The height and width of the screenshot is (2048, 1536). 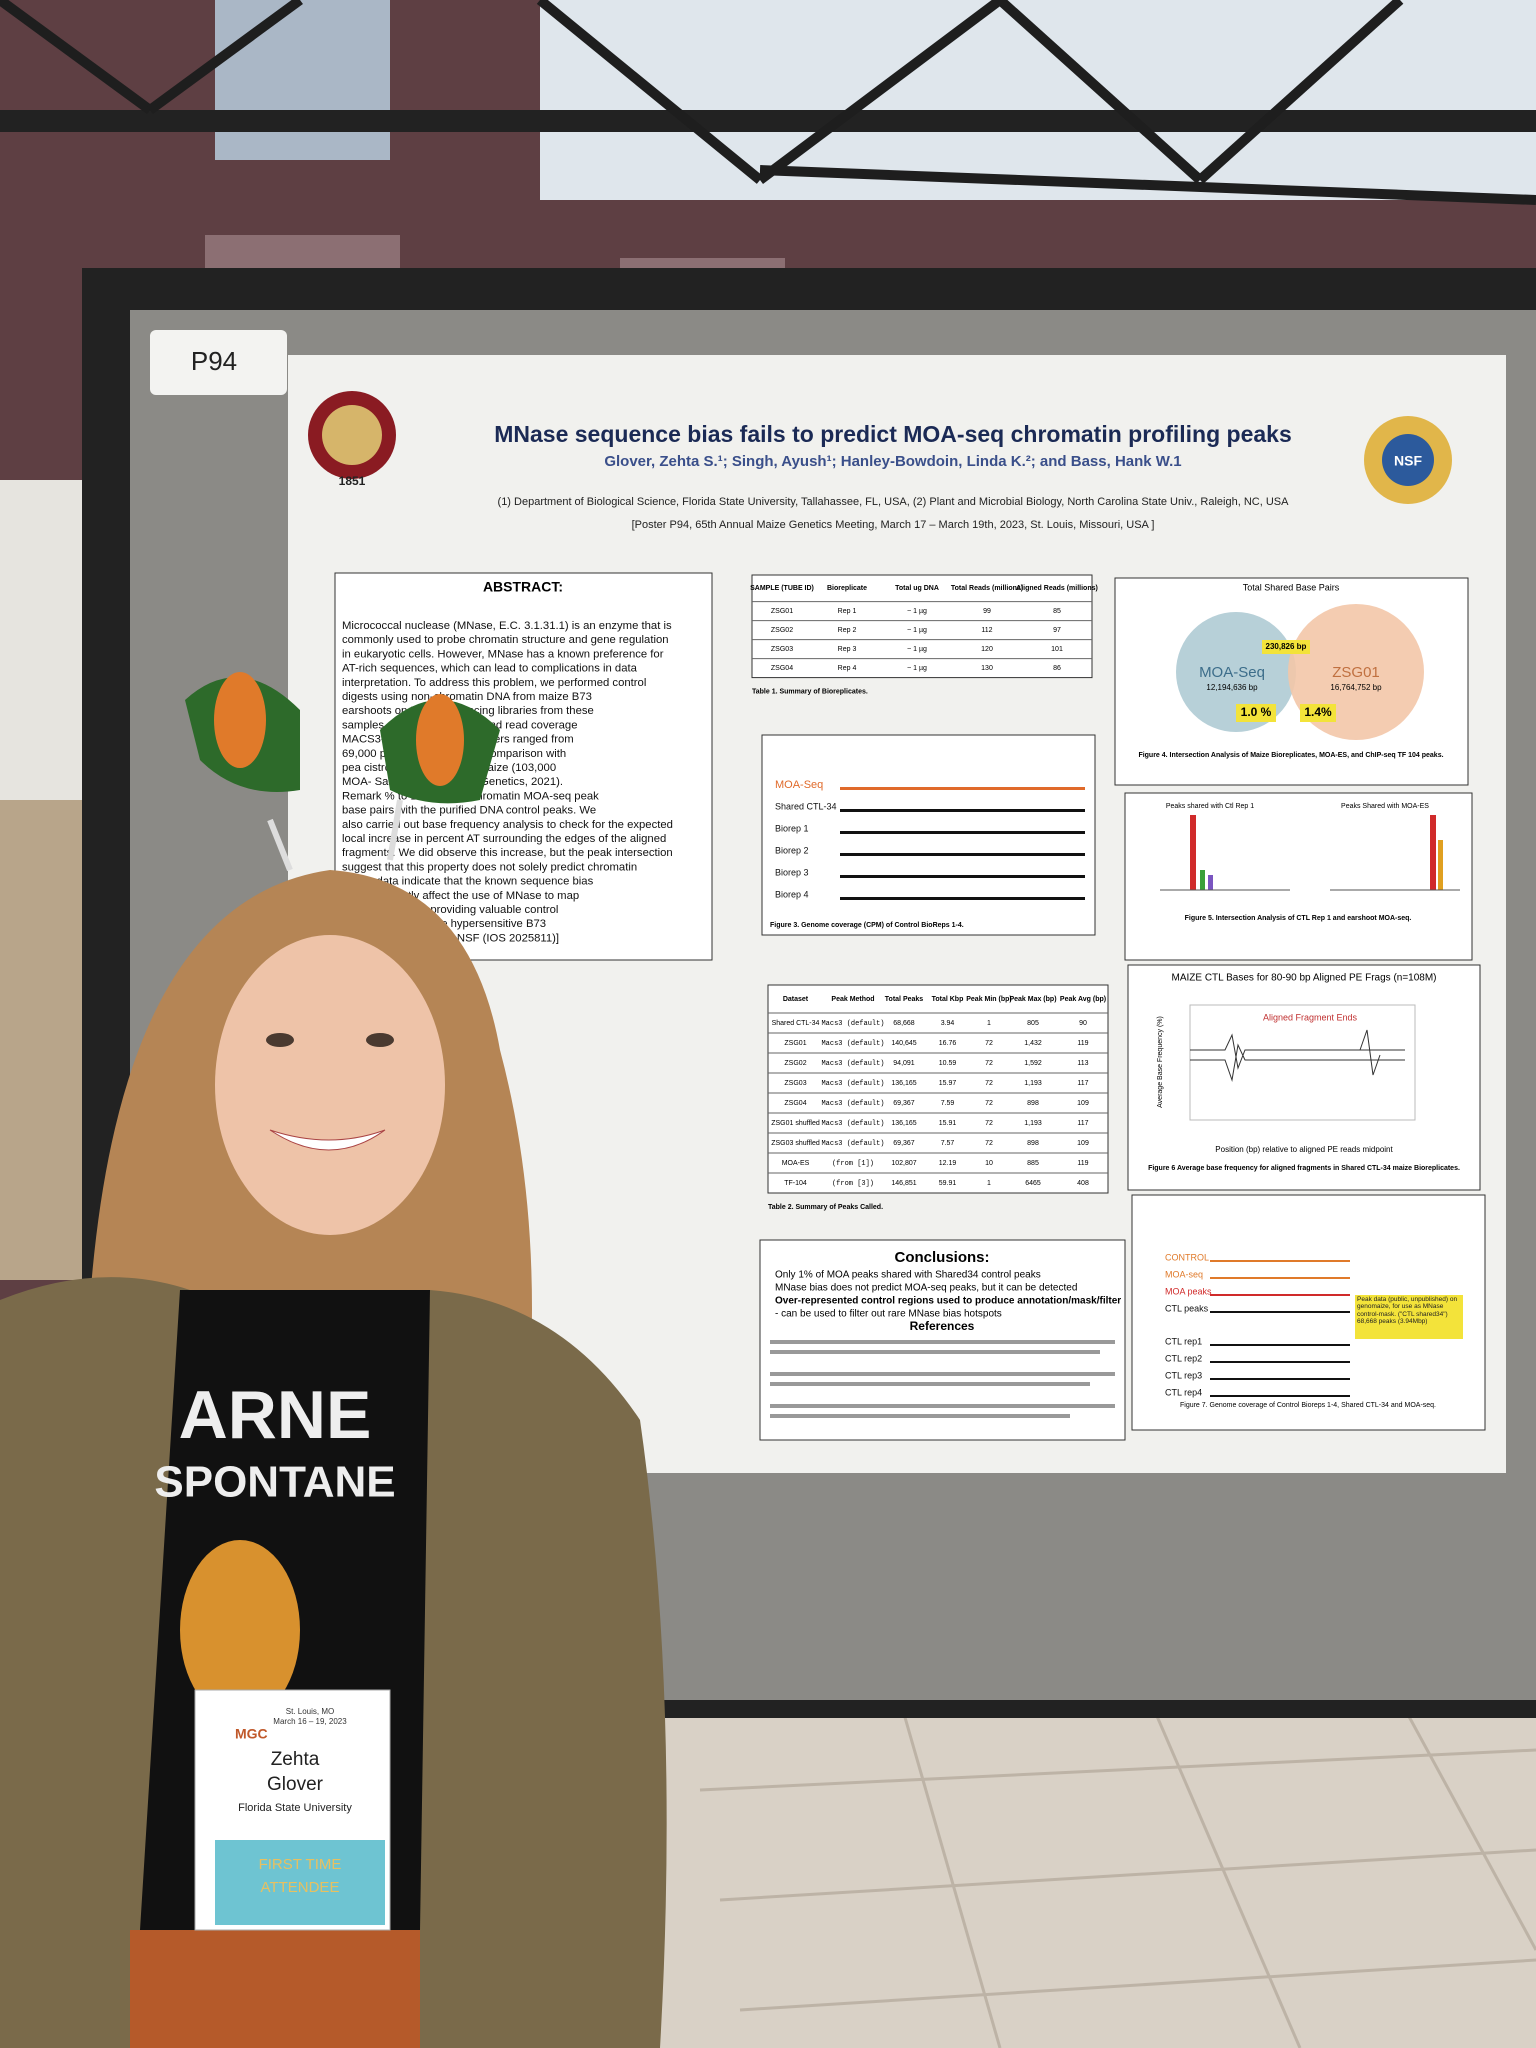 What do you see at coordinates (1183, 1392) in the screenshot?
I see `track-label: CTL rep4` at bounding box center [1183, 1392].